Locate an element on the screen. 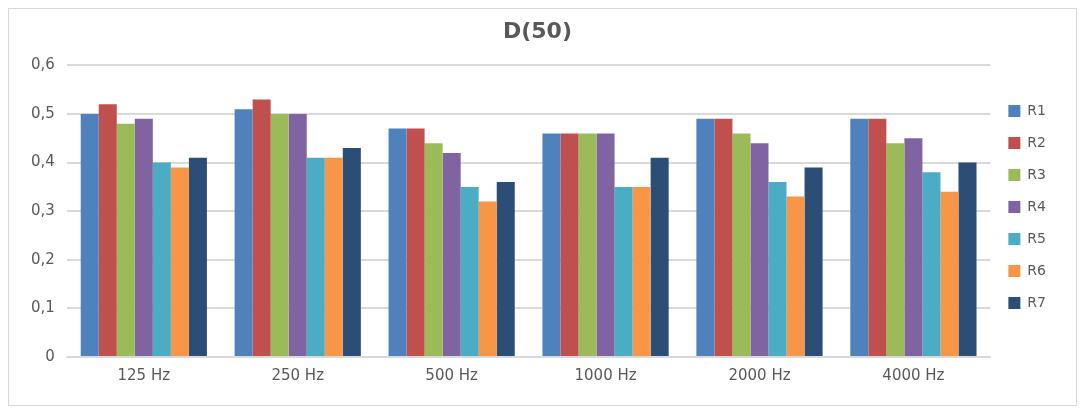 Image resolution: width=1085 pixels, height=414 pixels. legend-label: R4 is located at coordinates (1037, 205).